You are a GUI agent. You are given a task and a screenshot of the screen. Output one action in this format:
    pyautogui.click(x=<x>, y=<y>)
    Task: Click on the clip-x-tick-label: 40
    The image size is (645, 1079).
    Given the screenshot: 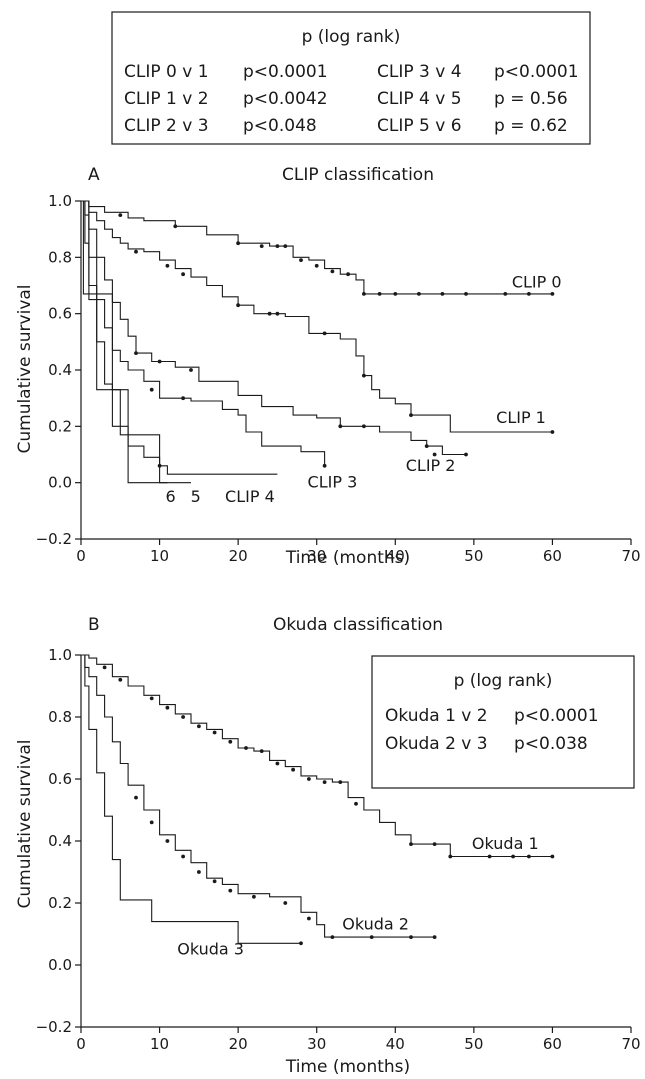 What is the action you would take?
    pyautogui.click(x=395, y=556)
    